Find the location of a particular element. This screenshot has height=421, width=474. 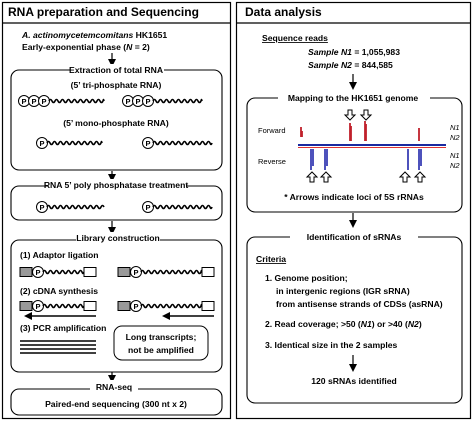

criterion-1: 1. Genome position; is located at coordinates (306, 278).